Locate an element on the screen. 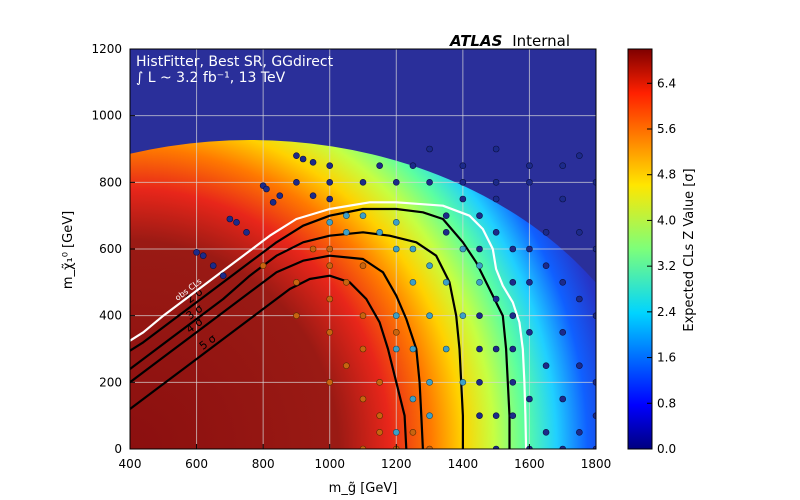  x-tick-label: 1000 is located at coordinates (329, 464).